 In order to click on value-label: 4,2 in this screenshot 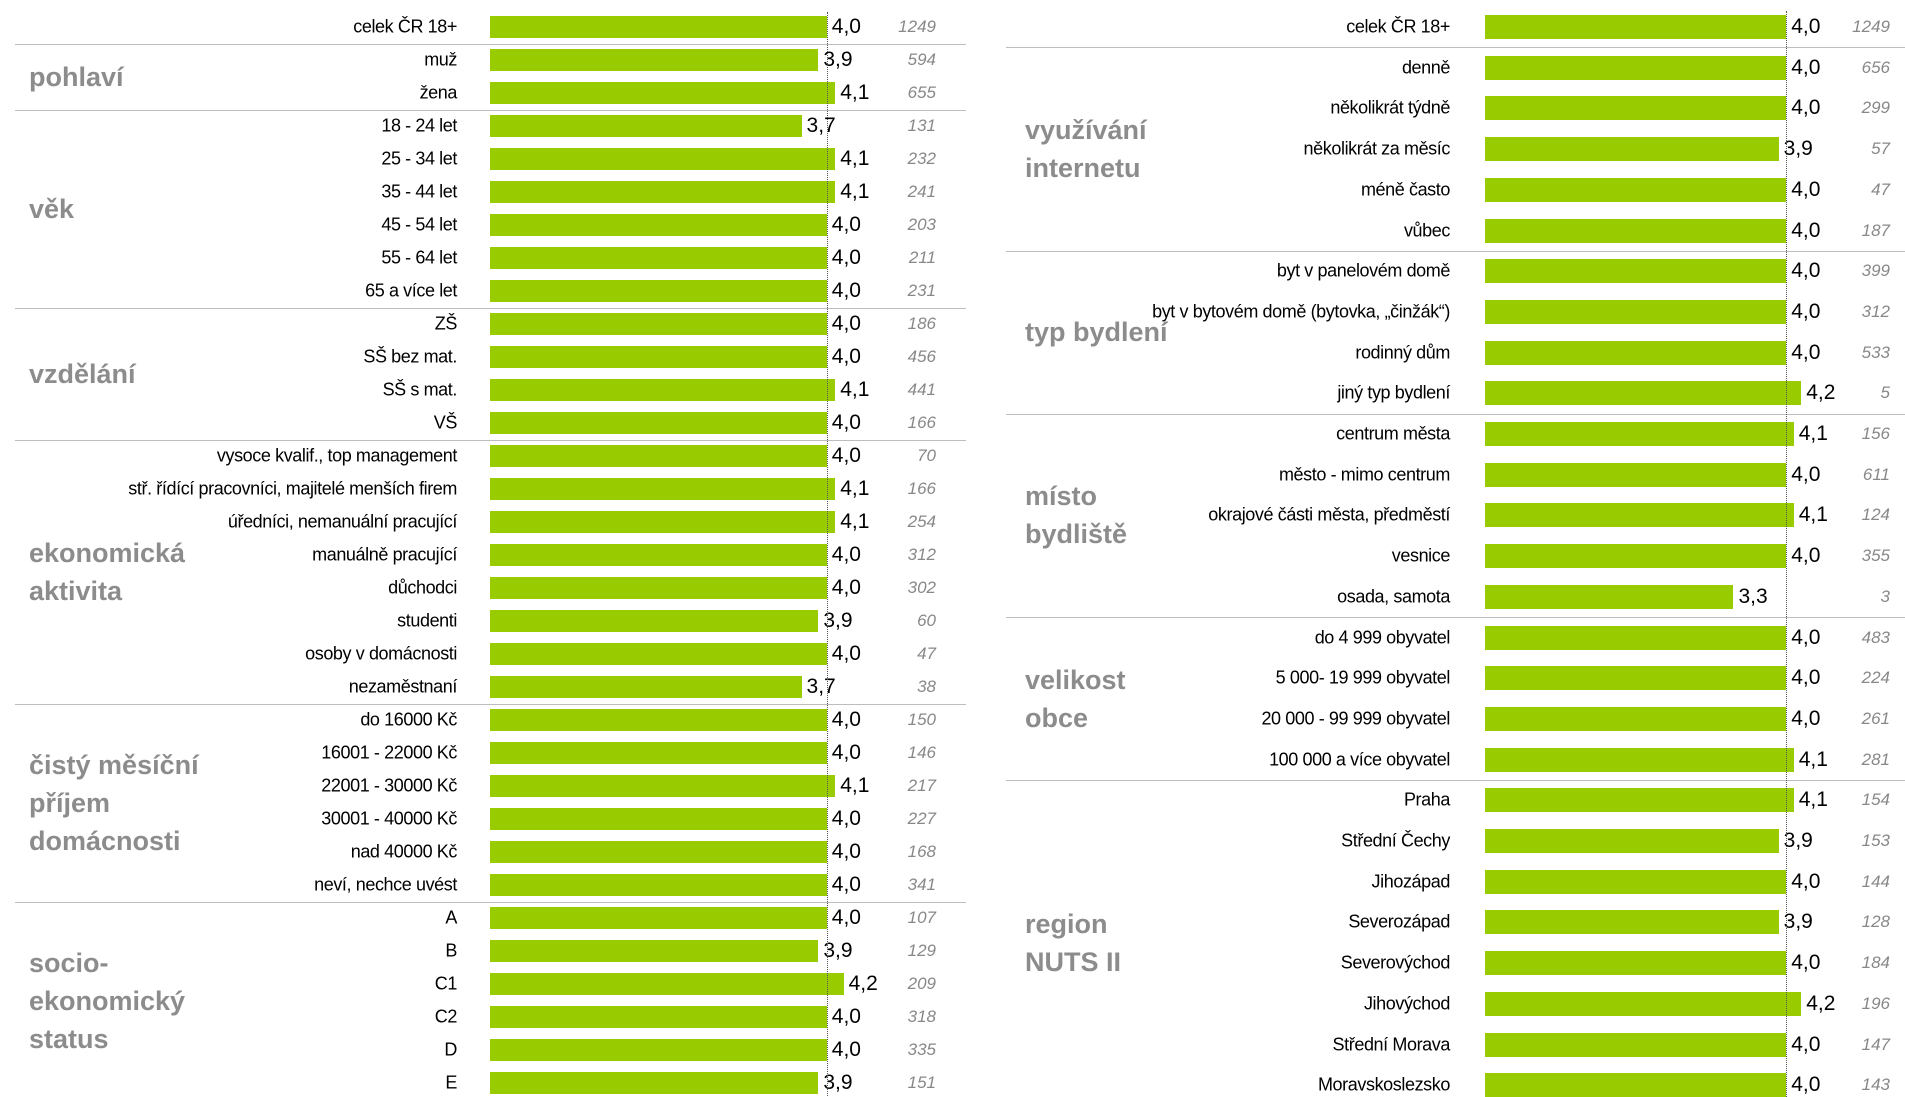, I will do `click(1821, 393)`.